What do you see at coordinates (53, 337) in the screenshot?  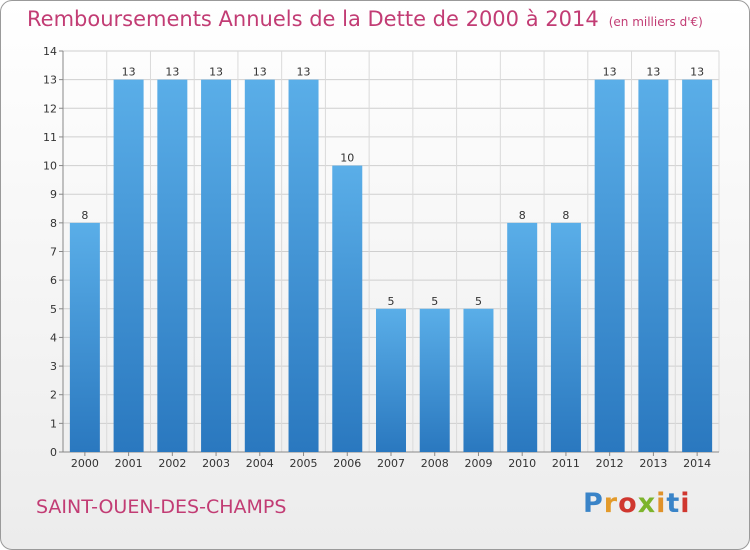 I see `y-tick-label: 4` at bounding box center [53, 337].